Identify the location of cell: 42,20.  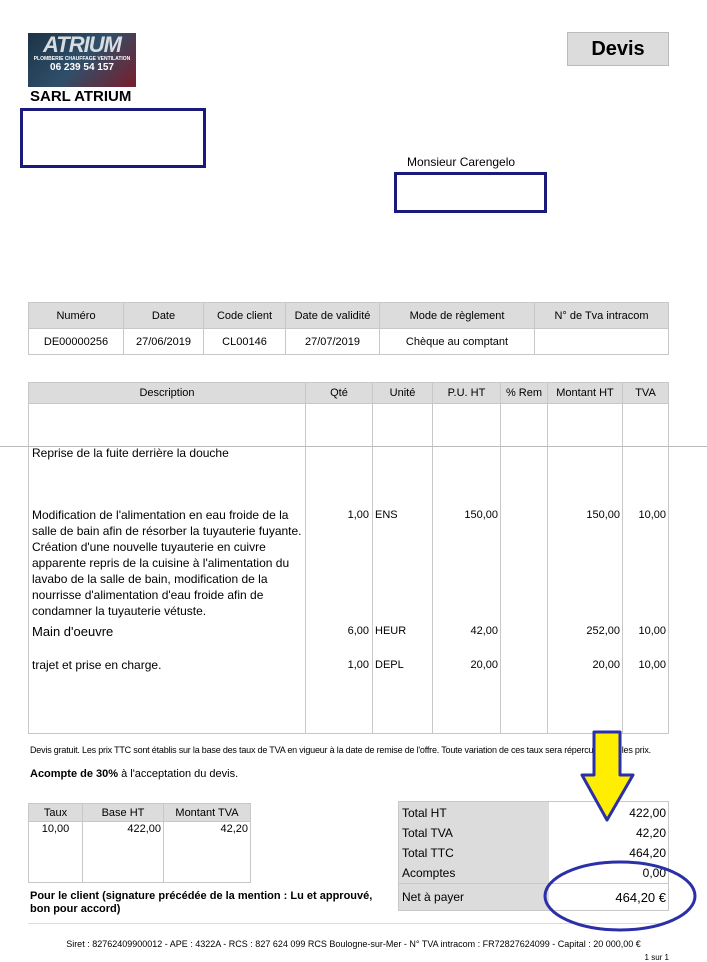
(207, 852).